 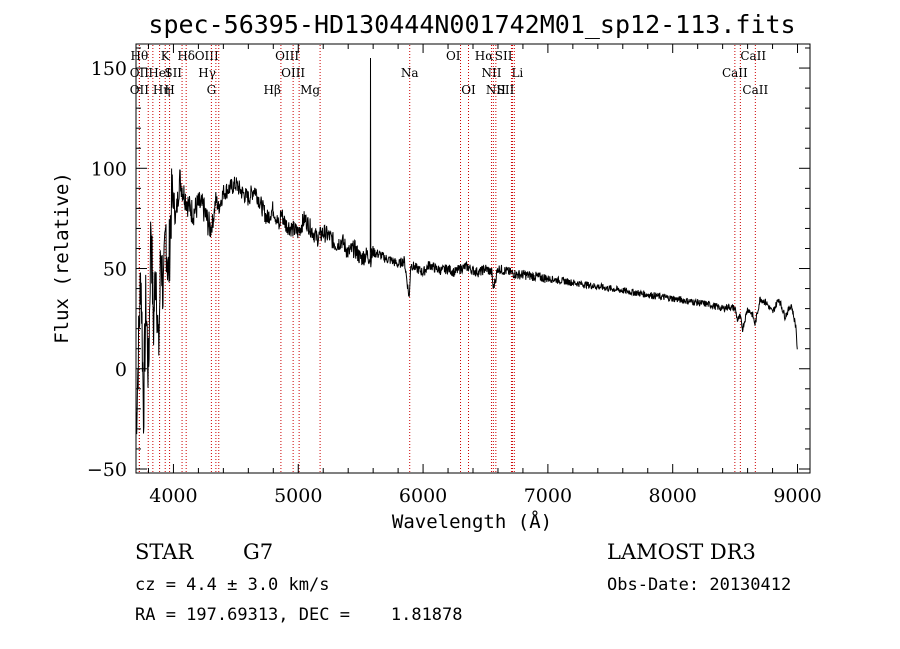 I want to click on spectral-line-label-23: Li, so click(x=517, y=73).